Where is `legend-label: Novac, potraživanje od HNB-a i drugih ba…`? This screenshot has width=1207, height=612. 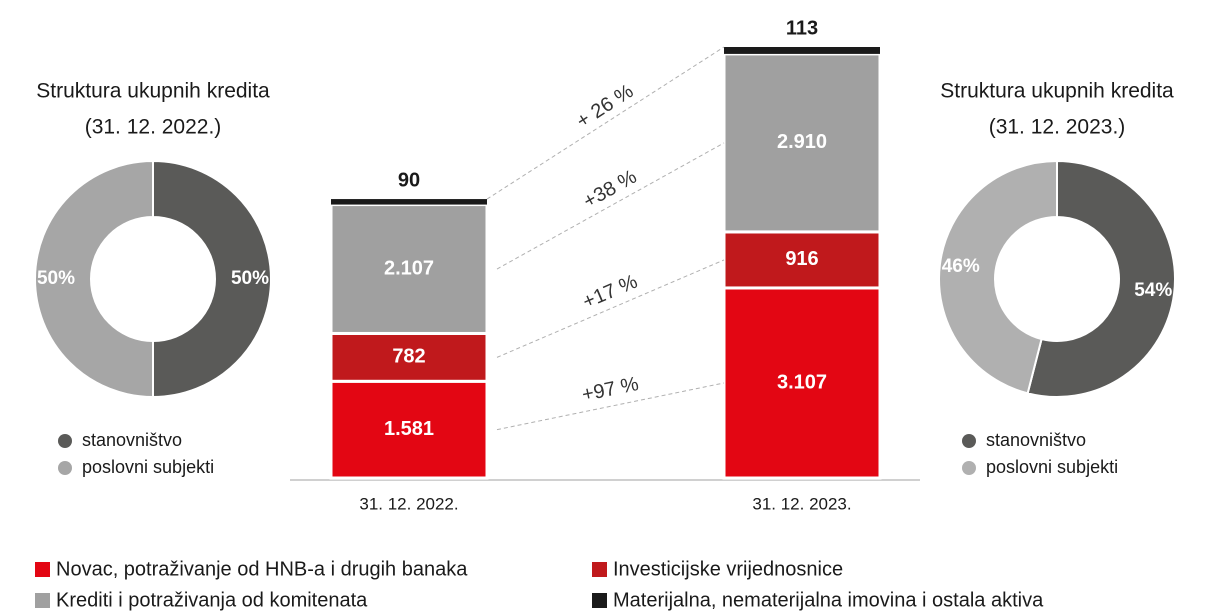
legend-label: Novac, potraživanje od HNB-a i drugih ba… is located at coordinates (262, 569).